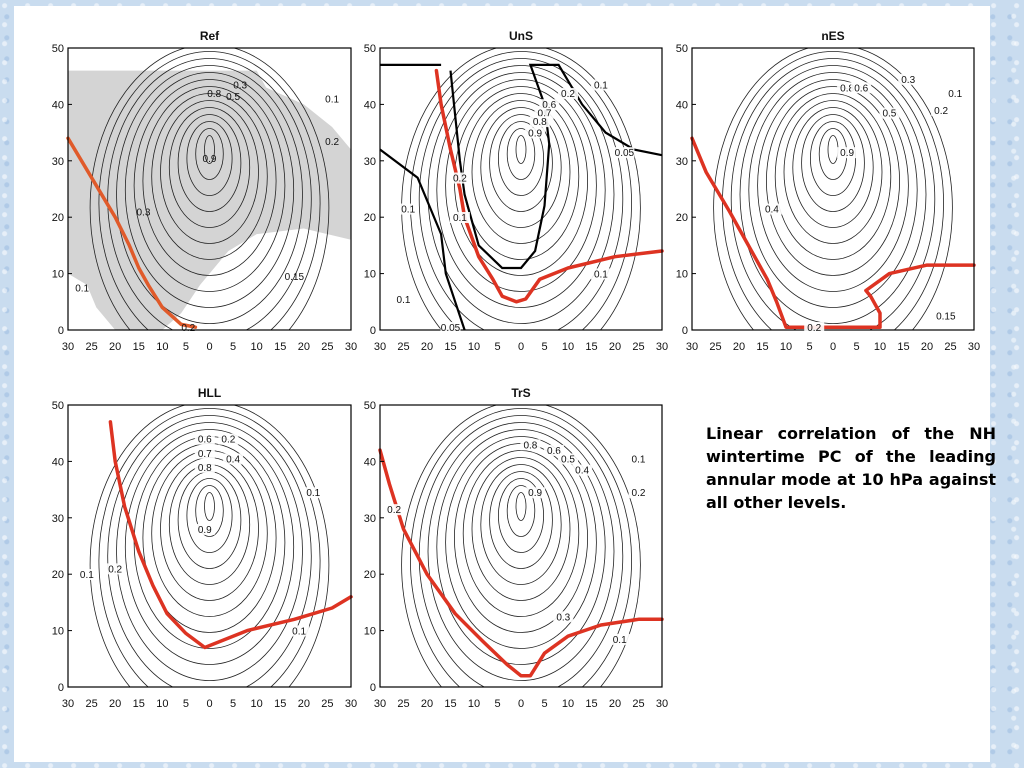  I want to click on contour-label: 0.7, so click(545, 114).